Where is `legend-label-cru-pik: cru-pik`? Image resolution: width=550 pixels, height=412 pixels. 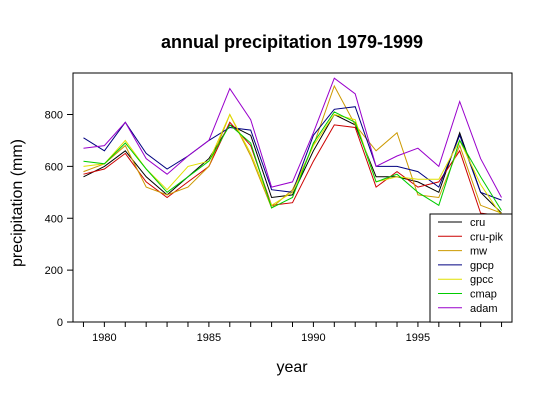
legend-label-cru-pik: cru-pik is located at coordinates (487, 237).